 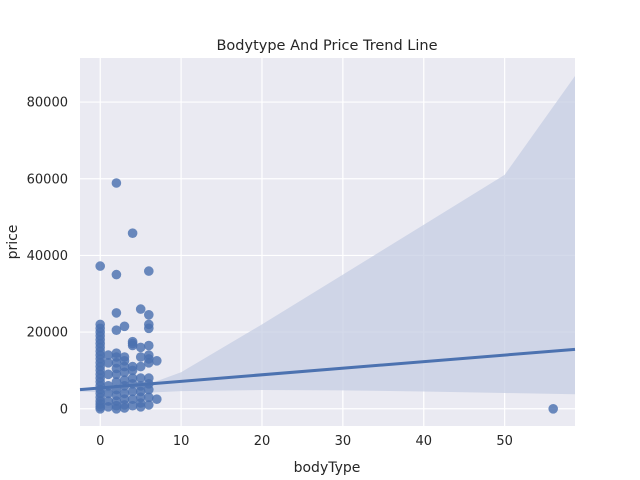 What do you see at coordinates (100, 441) in the screenshot?
I see `x-tick-label: 0` at bounding box center [100, 441].